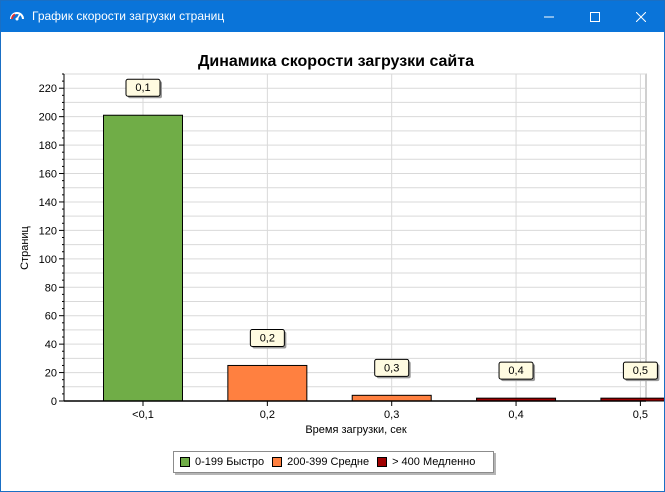 The image size is (665, 492). I want to click on close-button, so click(641, 16).